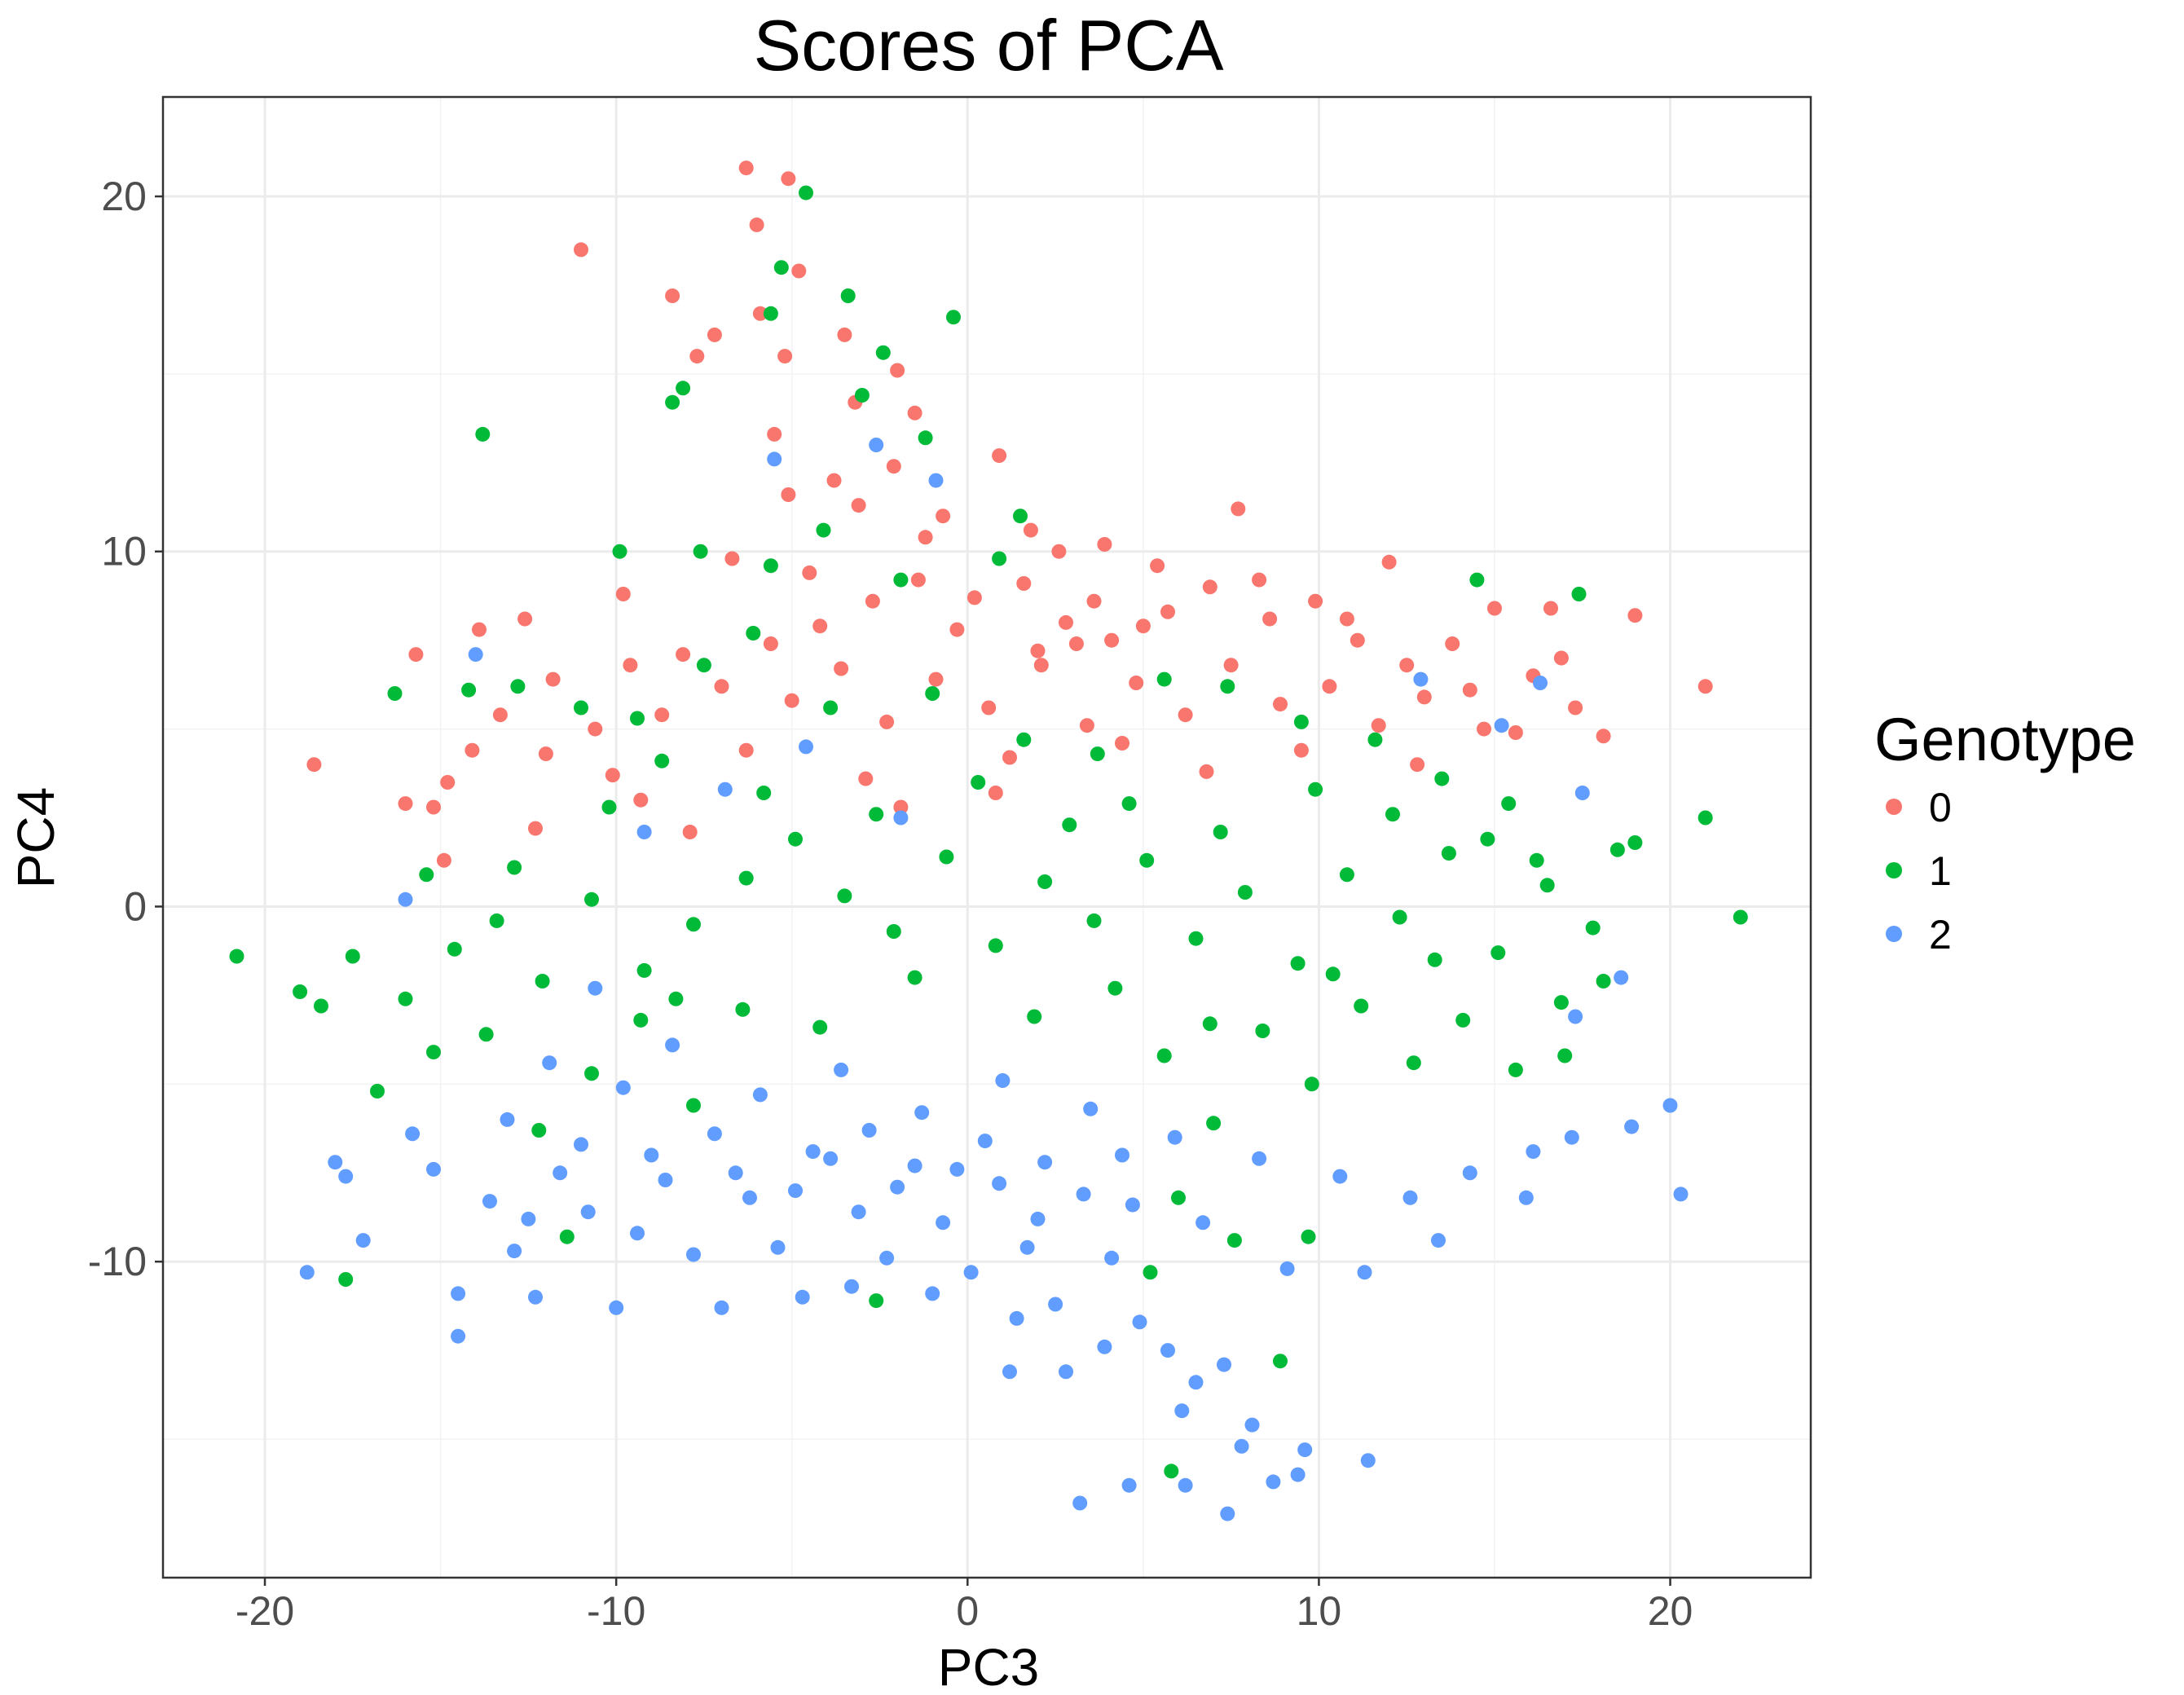  Describe the element at coordinates (117, 1261) in the screenshot. I see `y-tick-label: -10` at that location.